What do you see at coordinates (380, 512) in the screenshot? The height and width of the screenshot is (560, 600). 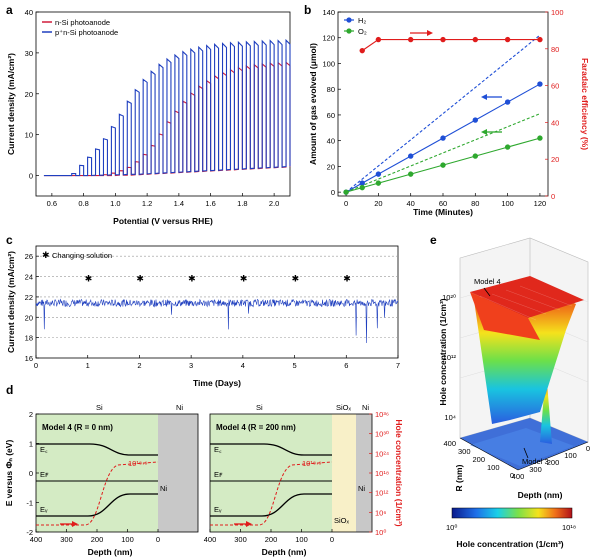 I see `ytick-label-right-d: 10⁶` at bounding box center [380, 512].